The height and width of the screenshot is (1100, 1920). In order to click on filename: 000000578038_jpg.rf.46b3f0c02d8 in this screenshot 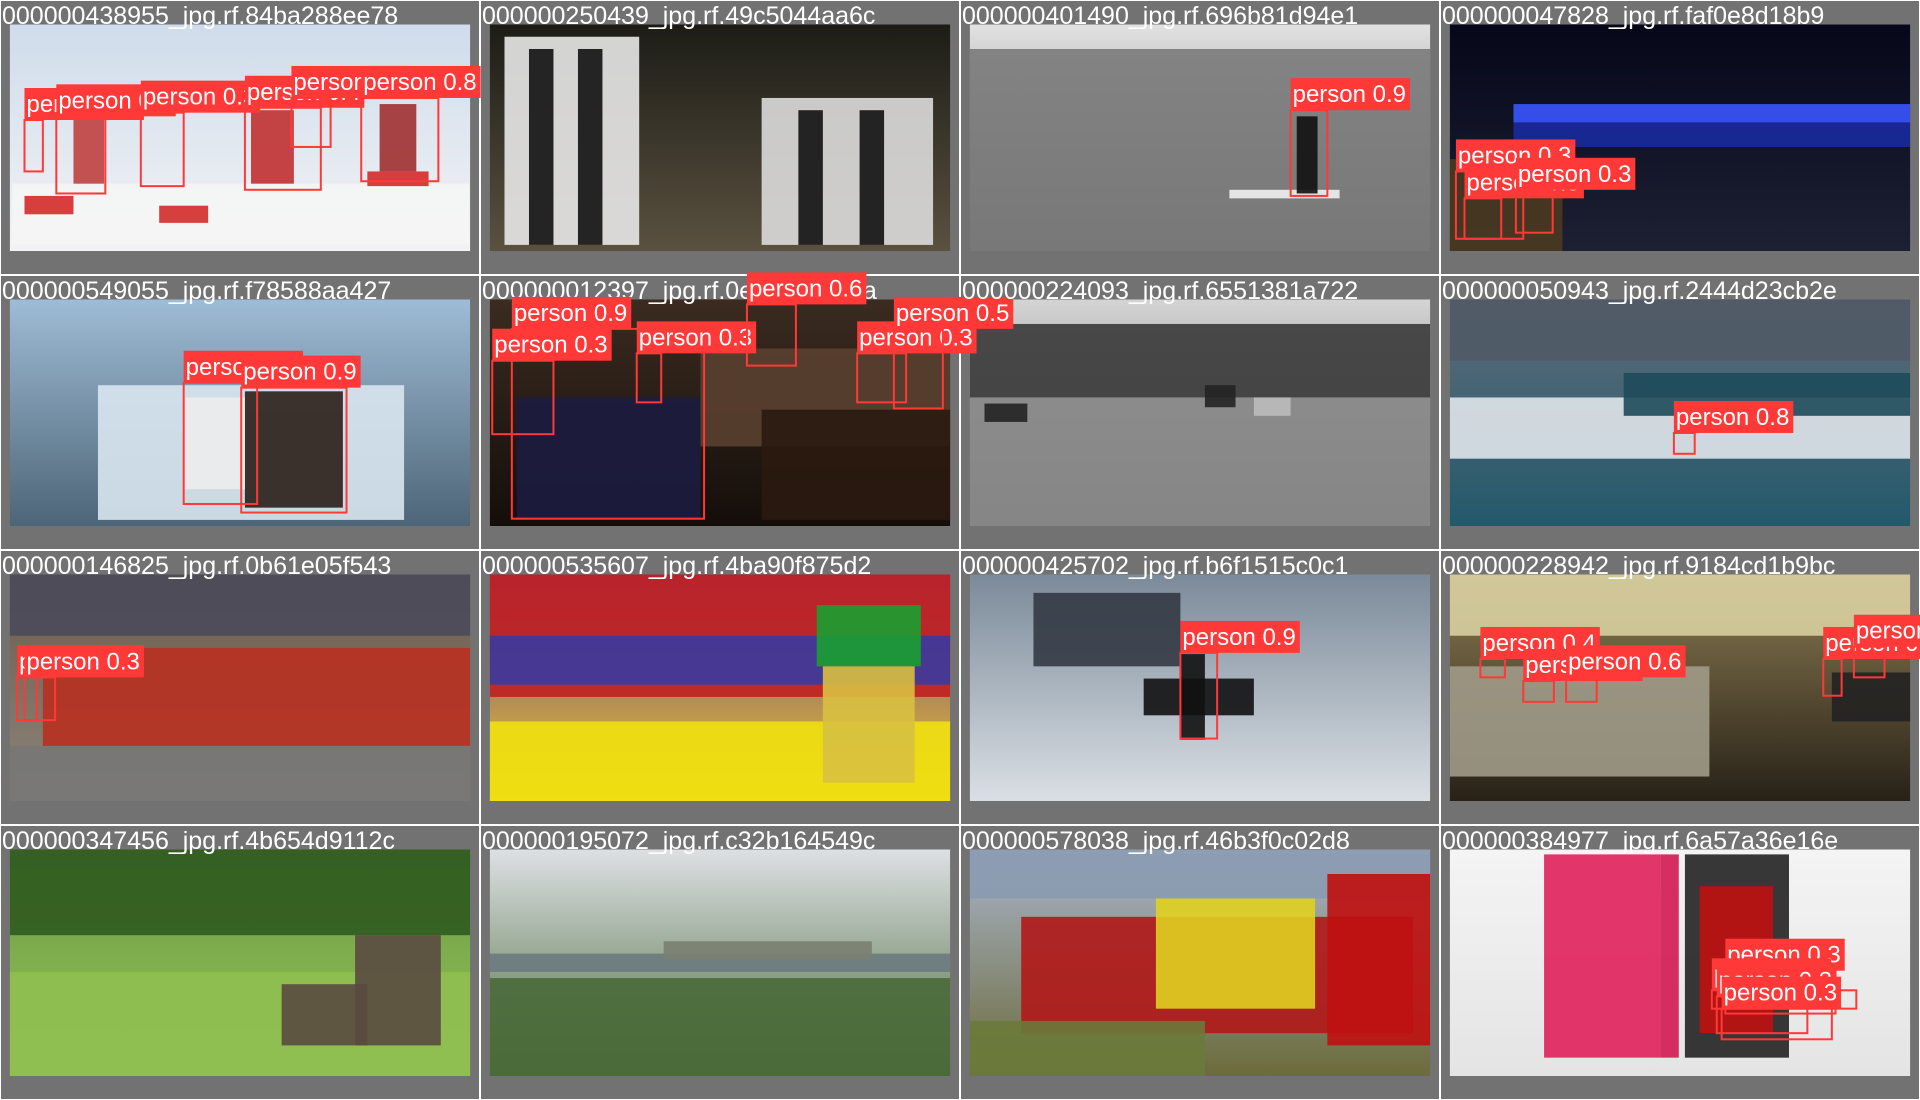, I will do `click(1156, 841)`.